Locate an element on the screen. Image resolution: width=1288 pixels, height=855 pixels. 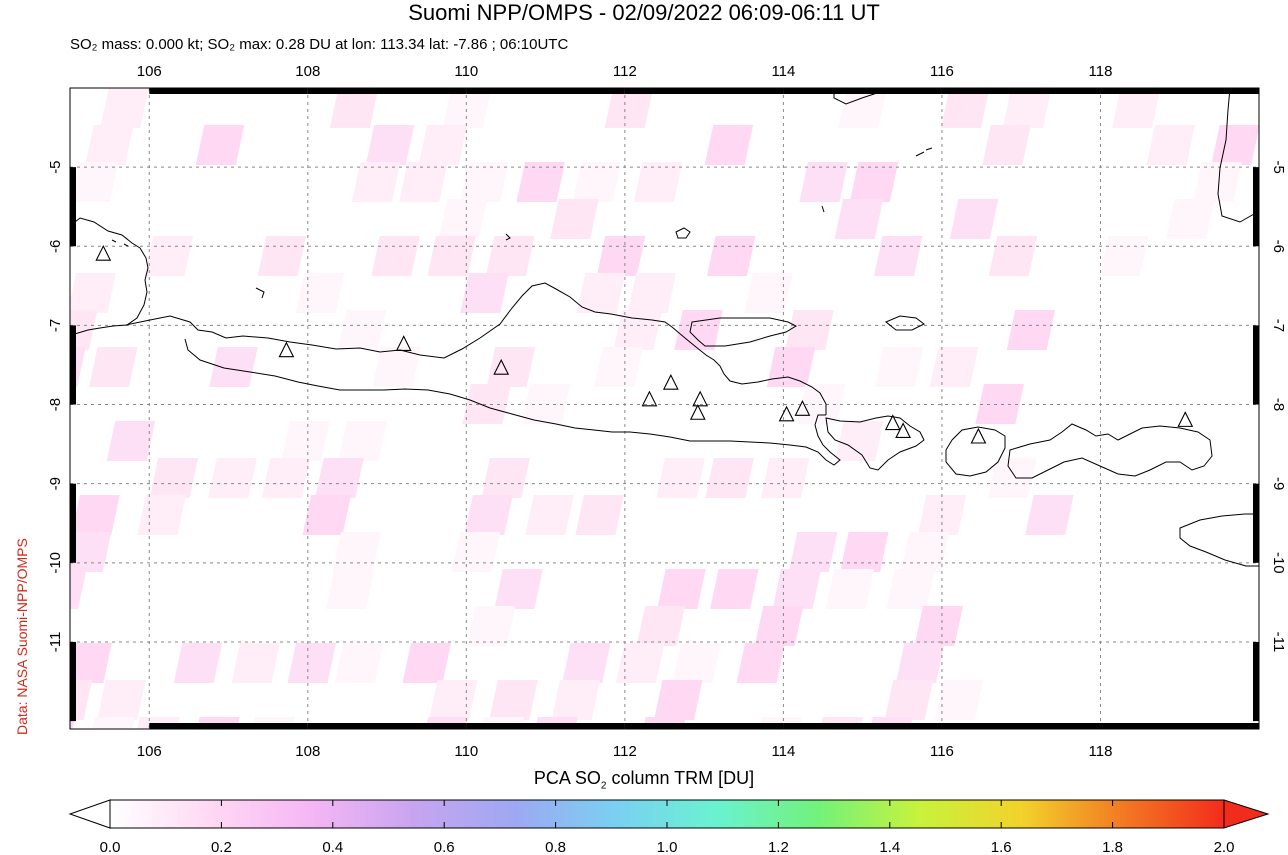
lon-label-top: 114 is located at coordinates (783, 71).